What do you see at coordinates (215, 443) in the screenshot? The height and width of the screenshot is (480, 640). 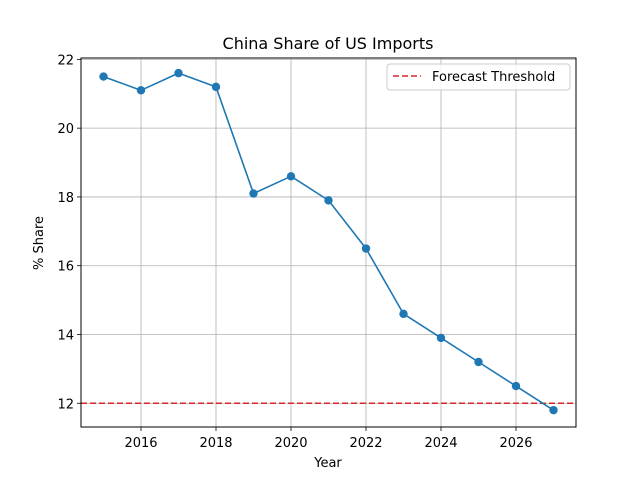 I see `x-tick-label: 2018` at bounding box center [215, 443].